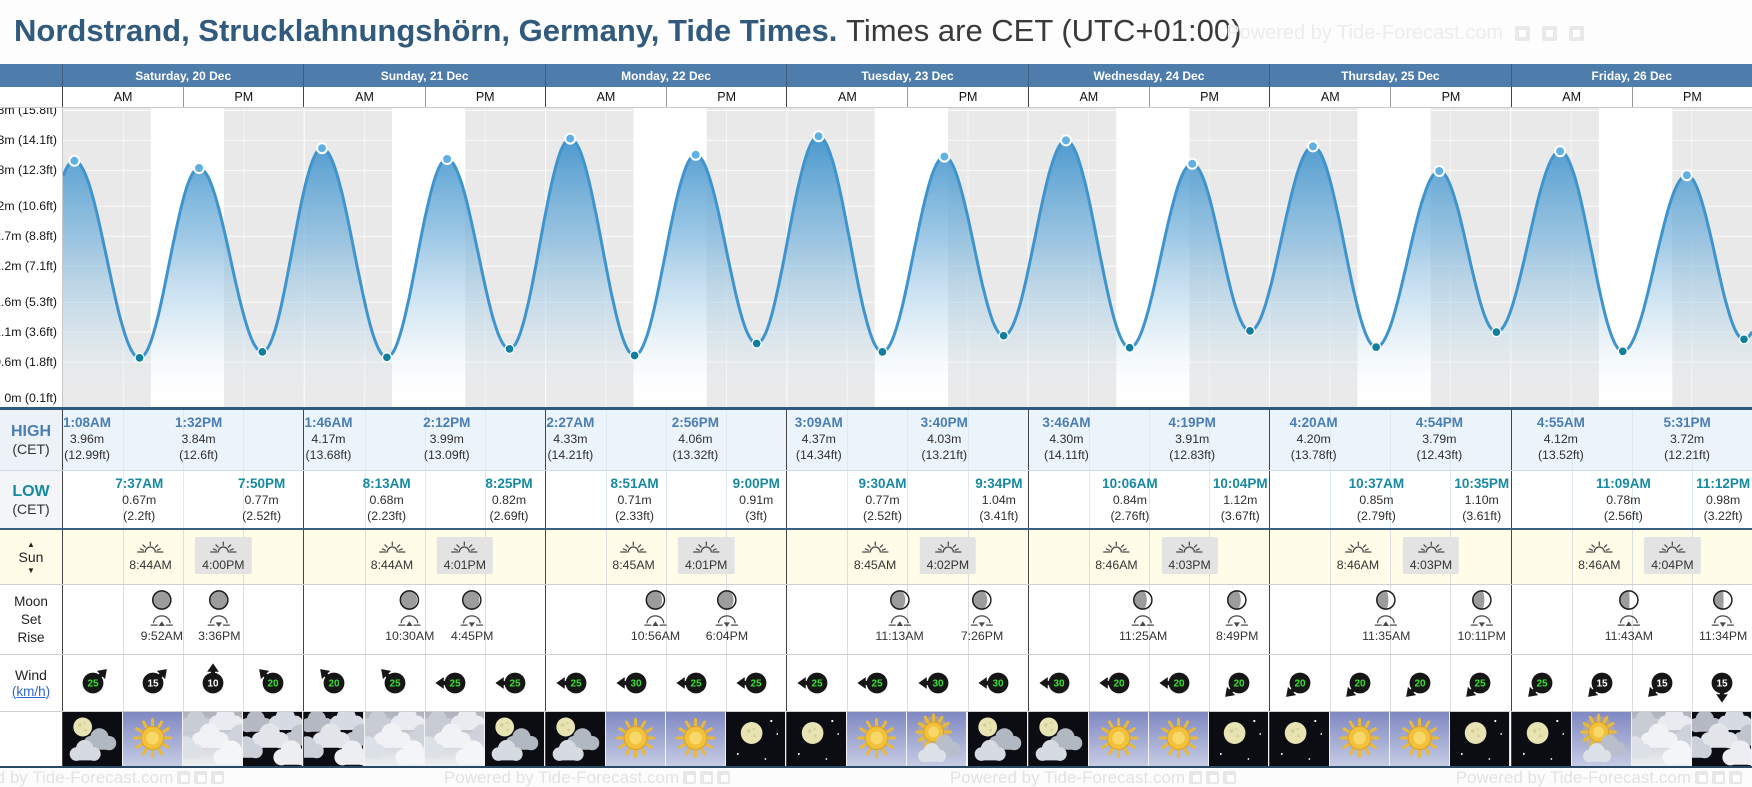 The width and height of the screenshot is (1752, 787). I want to click on high-tide-entry: 2:27AM 4.33m (14.21ft), so click(570, 438).